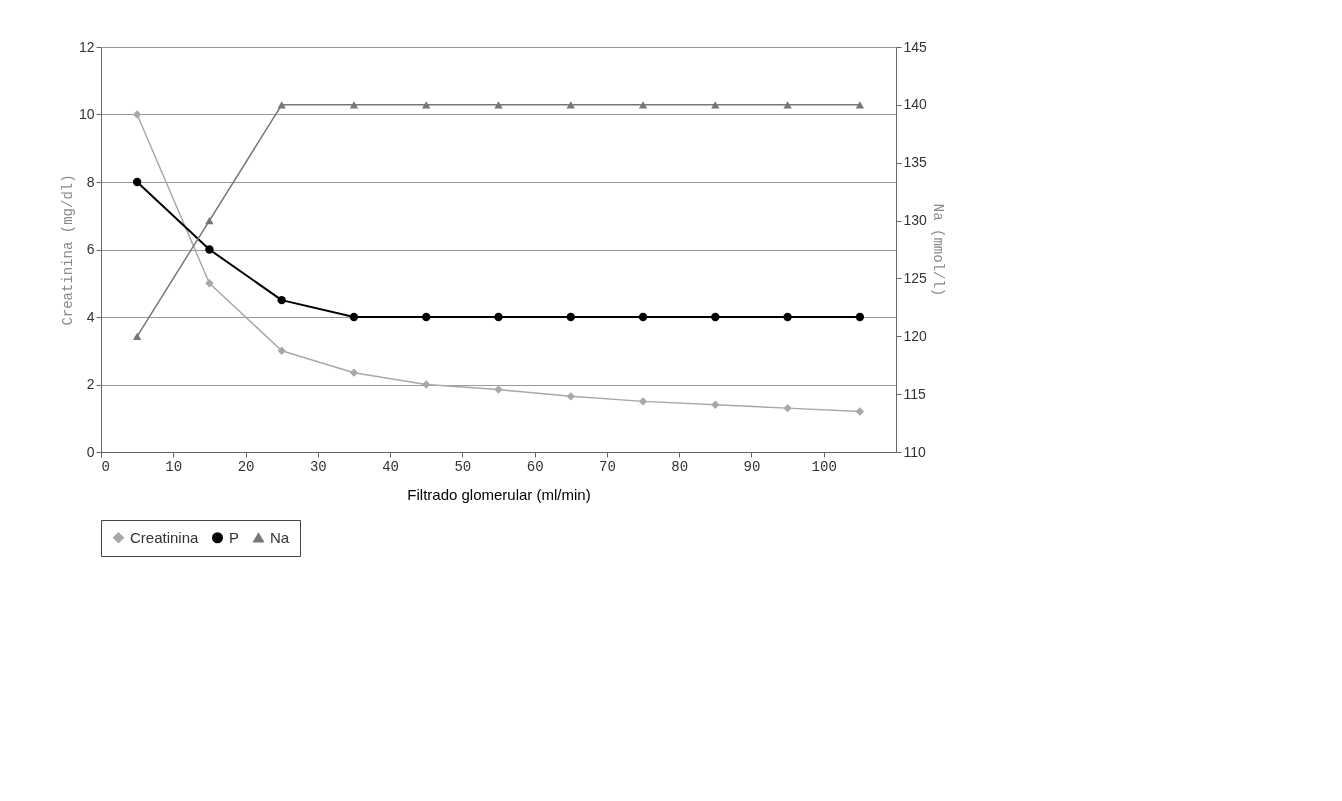 The height and width of the screenshot is (801, 1342). Describe the element at coordinates (915, 451) in the screenshot. I see `y2-tick-label: 110` at that location.